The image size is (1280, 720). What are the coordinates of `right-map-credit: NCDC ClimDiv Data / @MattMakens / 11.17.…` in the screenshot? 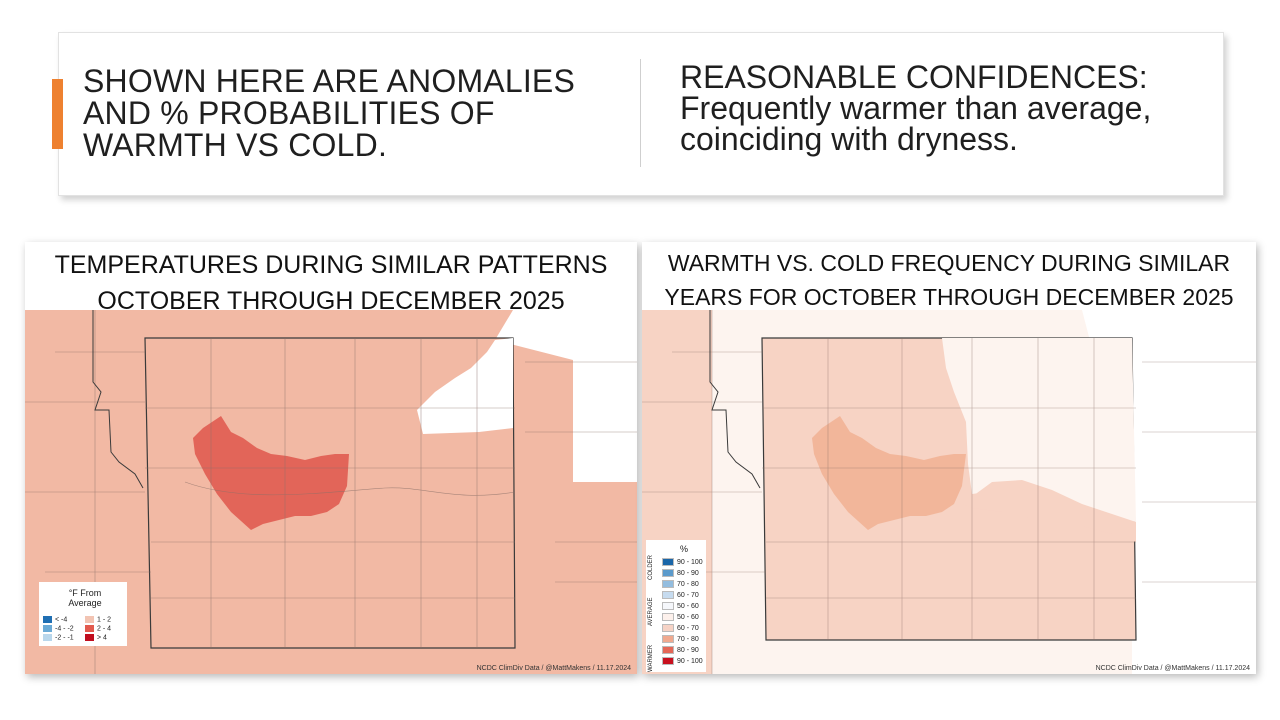 It's located at (1172, 668).